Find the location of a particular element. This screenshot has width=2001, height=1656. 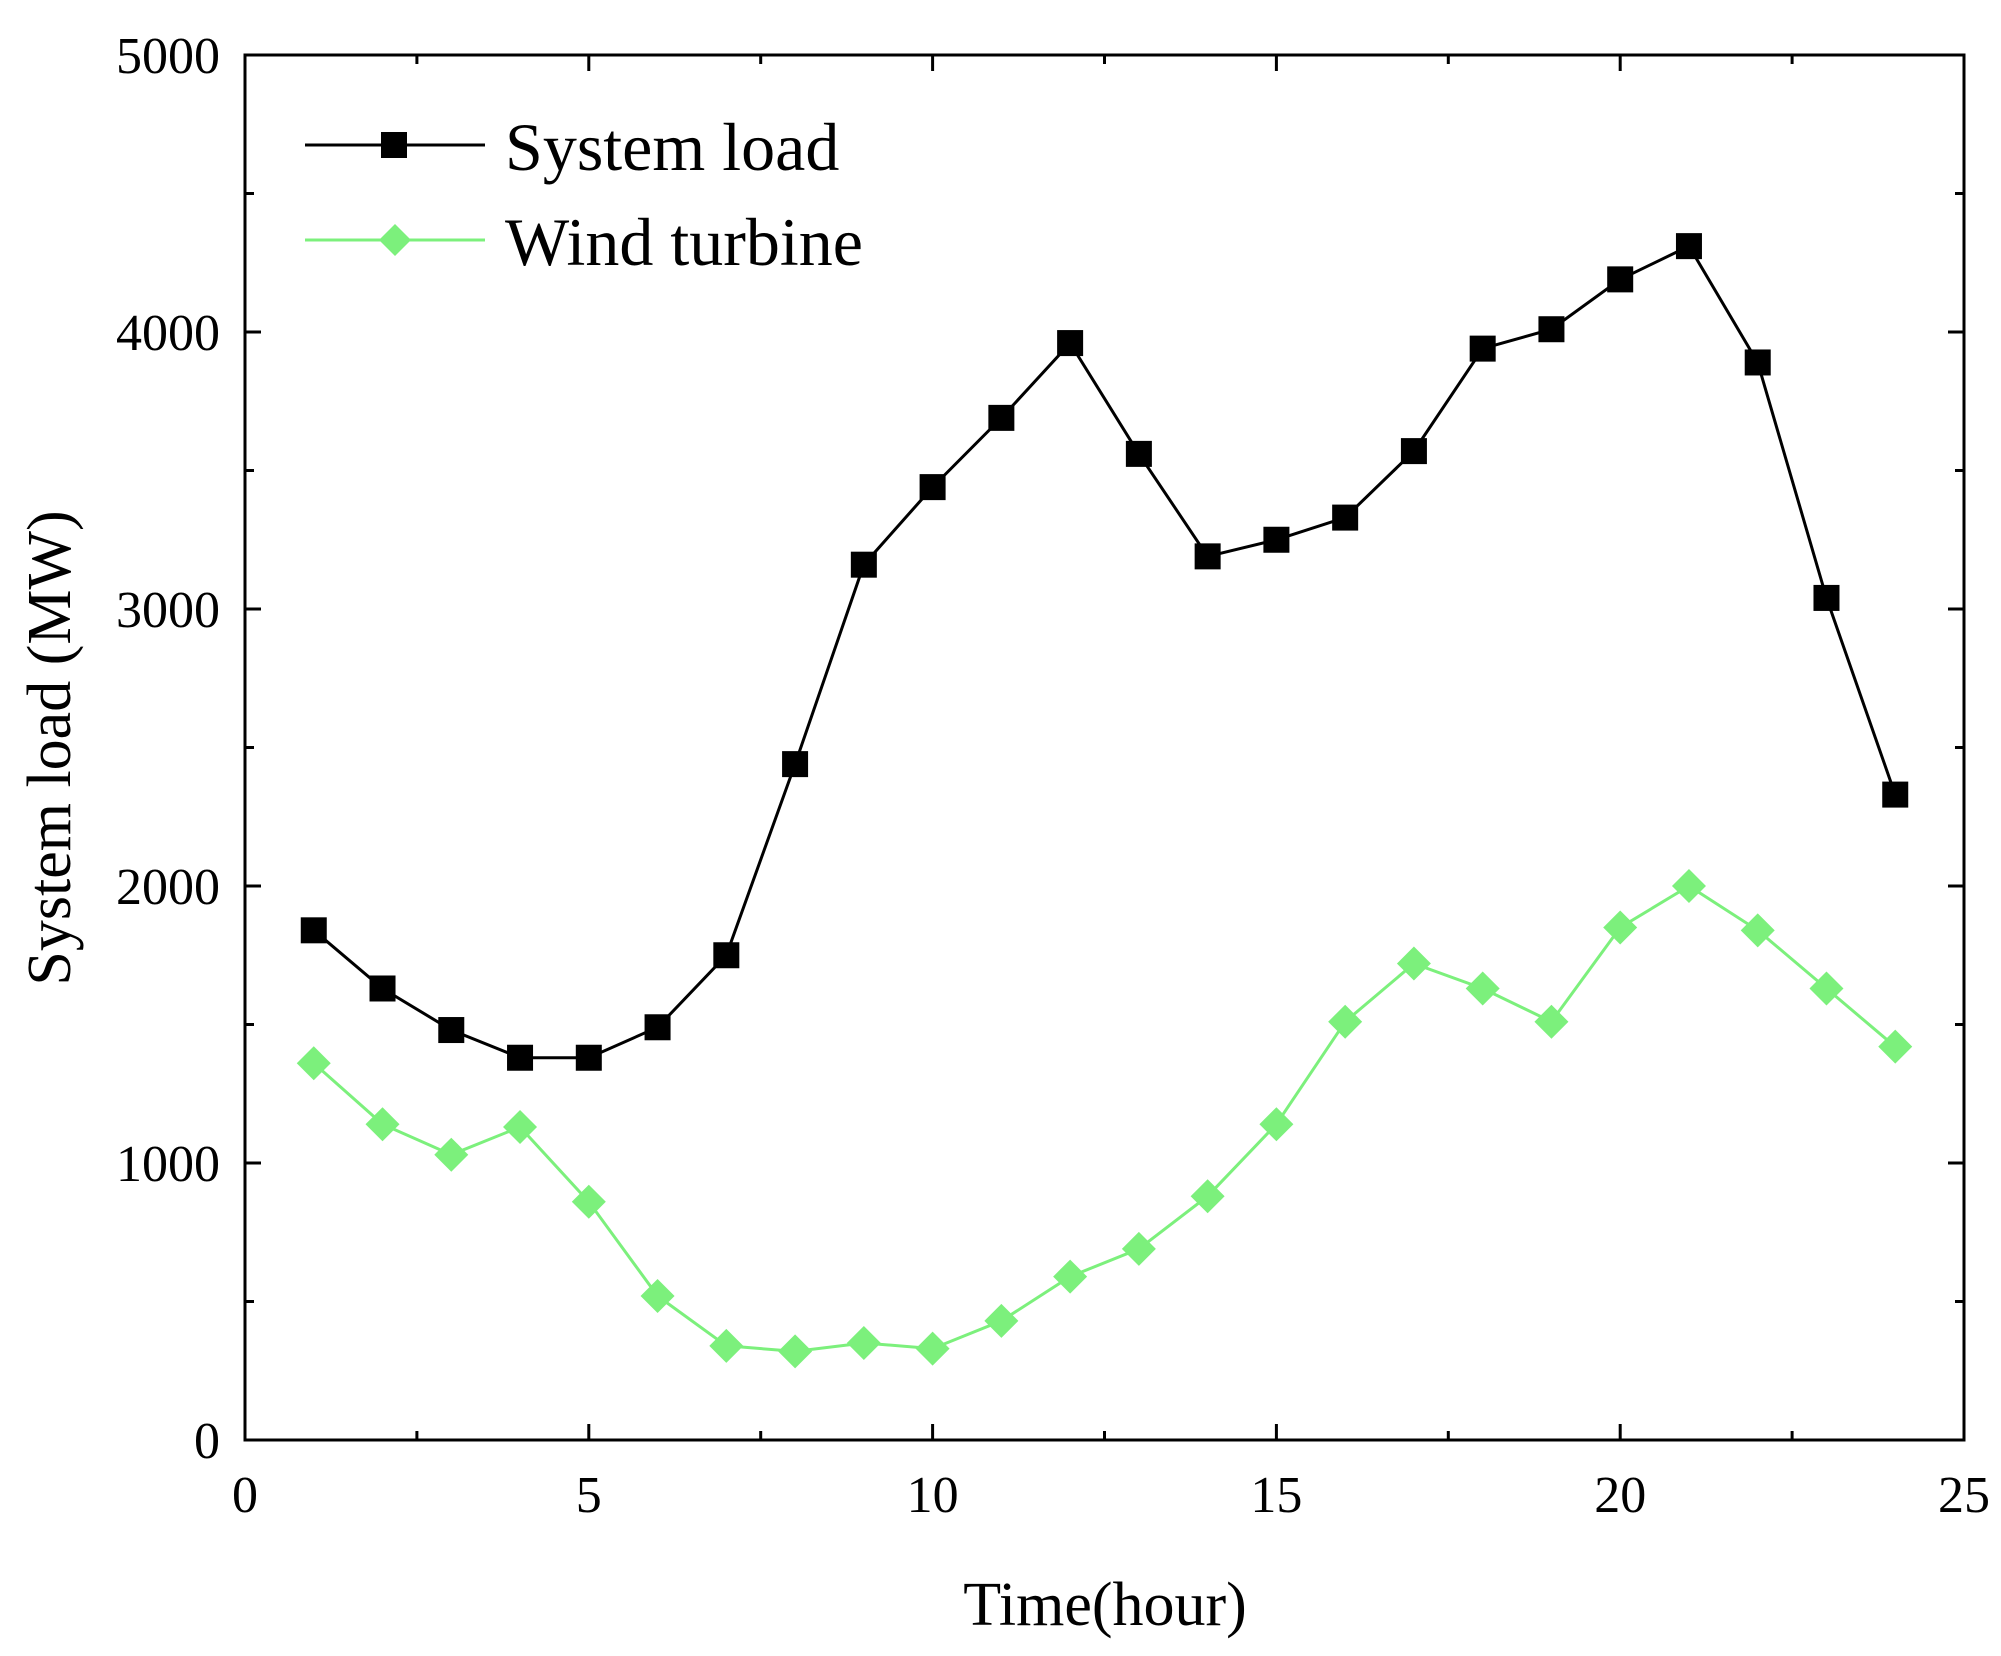

y-axis-title: System load (MW) is located at coordinates (50, 747).